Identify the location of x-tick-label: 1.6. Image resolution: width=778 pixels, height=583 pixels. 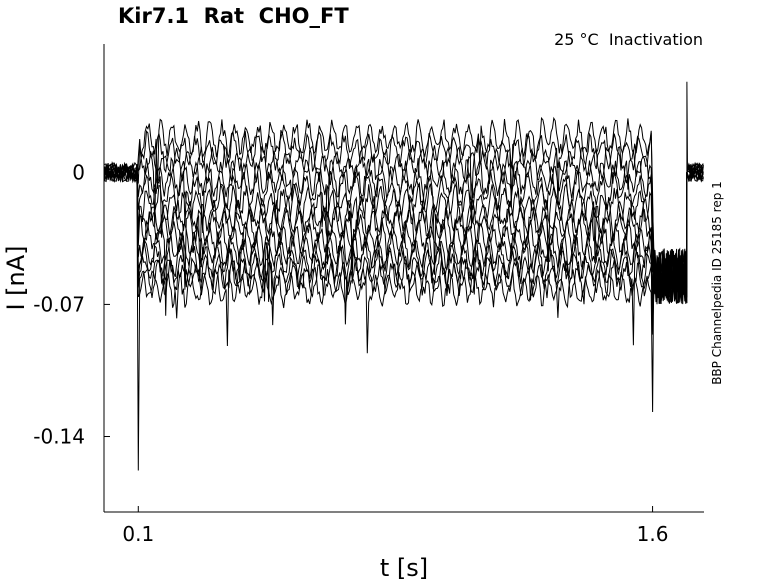
(653, 534).